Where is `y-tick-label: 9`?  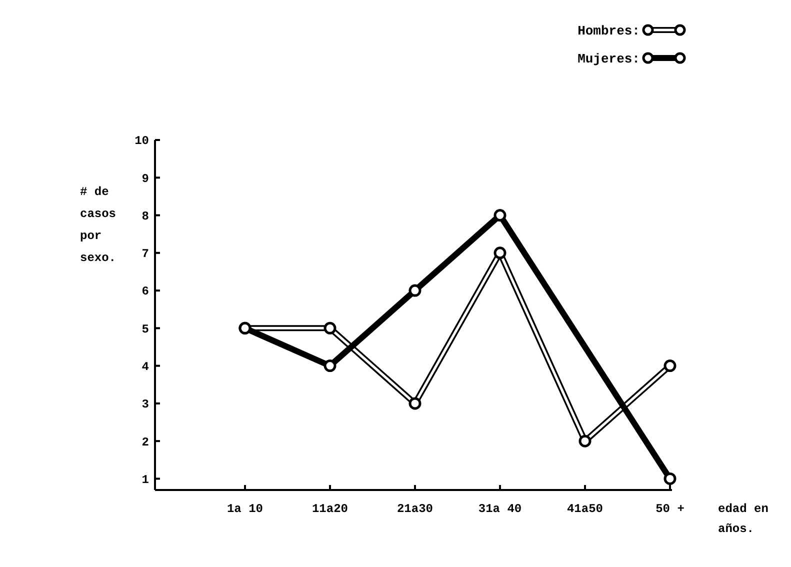 y-tick-label: 9 is located at coordinates (145, 179).